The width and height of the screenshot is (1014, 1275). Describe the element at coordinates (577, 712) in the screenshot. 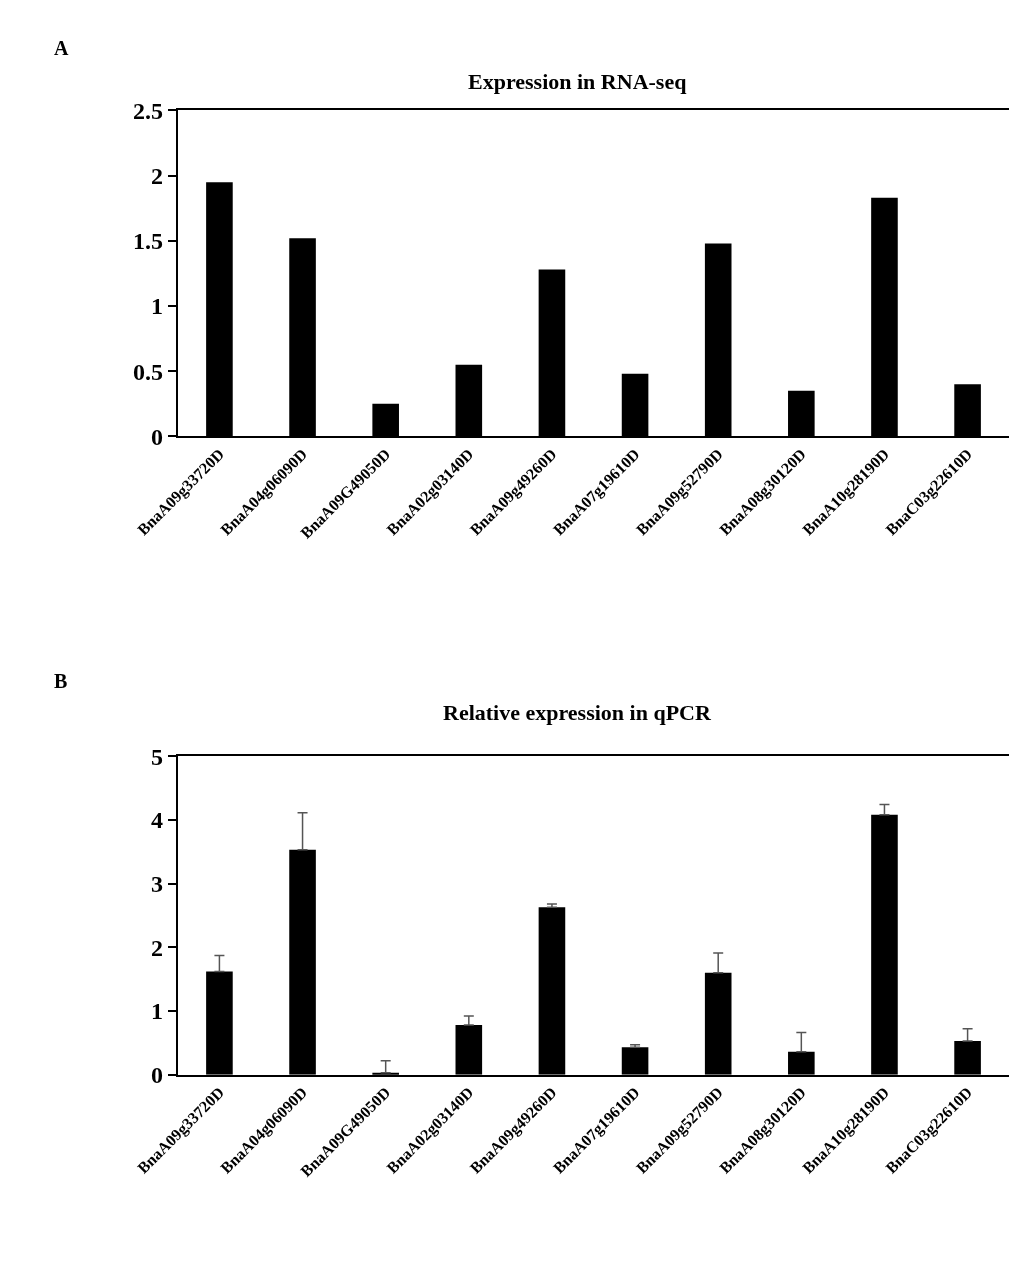

I see `chart-title: Relative expression in qPCR` at that location.